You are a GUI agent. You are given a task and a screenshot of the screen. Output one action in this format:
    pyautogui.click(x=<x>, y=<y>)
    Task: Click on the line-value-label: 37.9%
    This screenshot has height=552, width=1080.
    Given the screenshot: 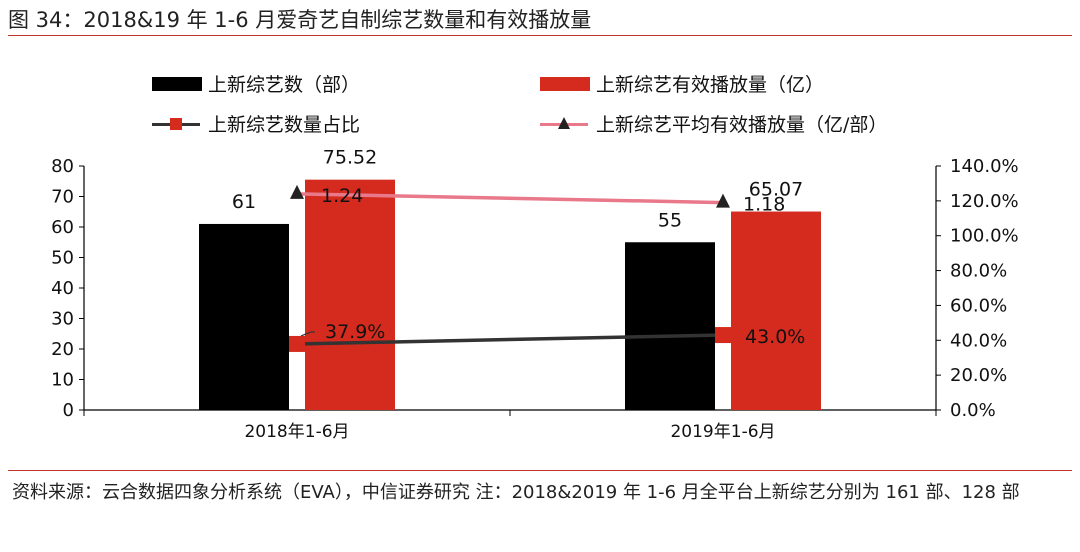 What is the action you would take?
    pyautogui.click(x=355, y=332)
    